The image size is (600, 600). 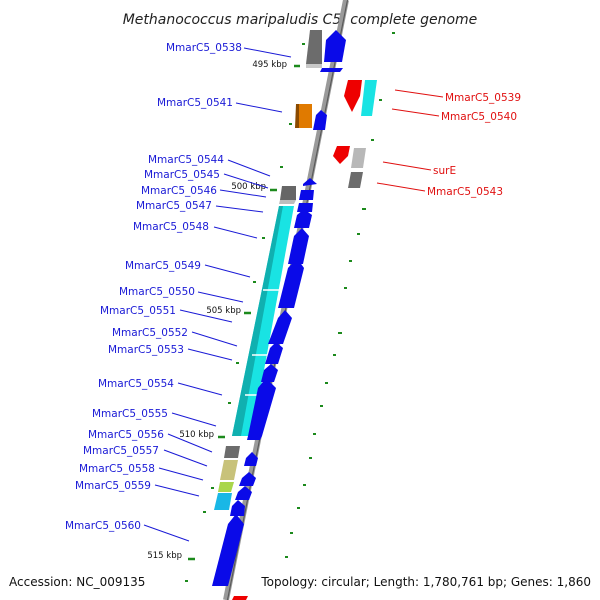 I want to click on gene-label-MmarC5_0541: MmarC5_0541, so click(x=195, y=103).